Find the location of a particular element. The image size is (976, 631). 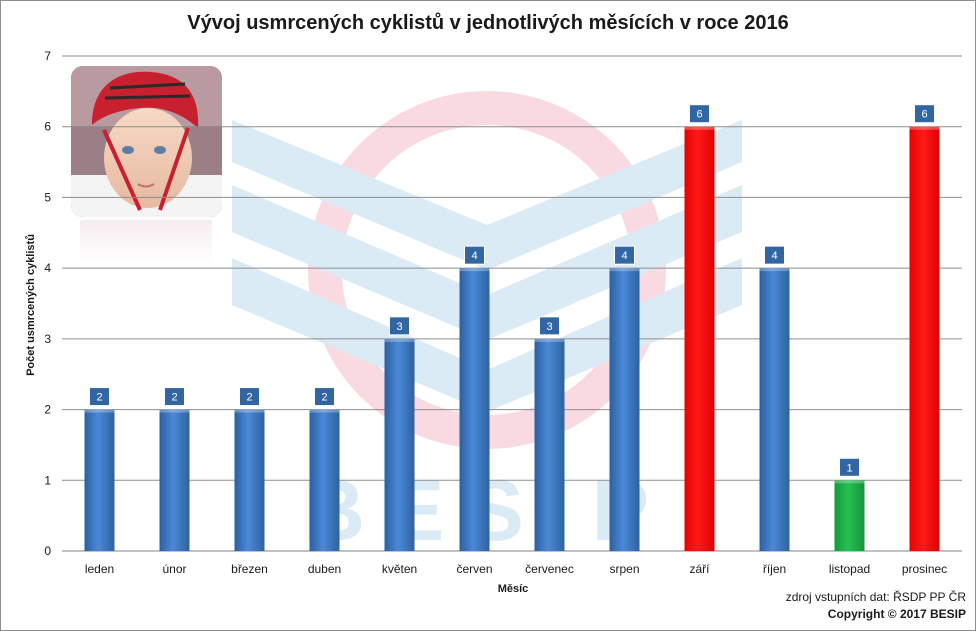

bar-červenec is located at coordinates (549, 444).